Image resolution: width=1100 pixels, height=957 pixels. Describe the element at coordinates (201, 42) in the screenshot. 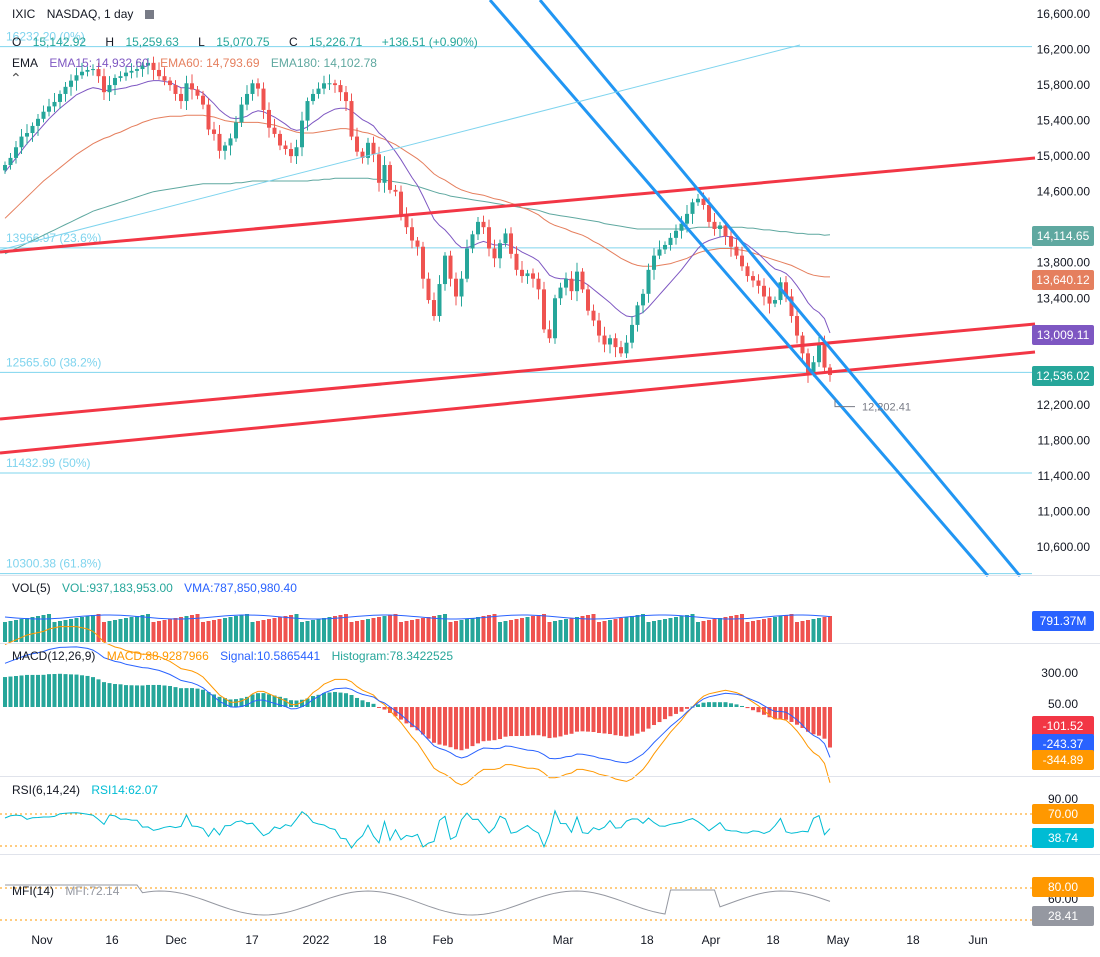

I see `low-label: L` at that location.